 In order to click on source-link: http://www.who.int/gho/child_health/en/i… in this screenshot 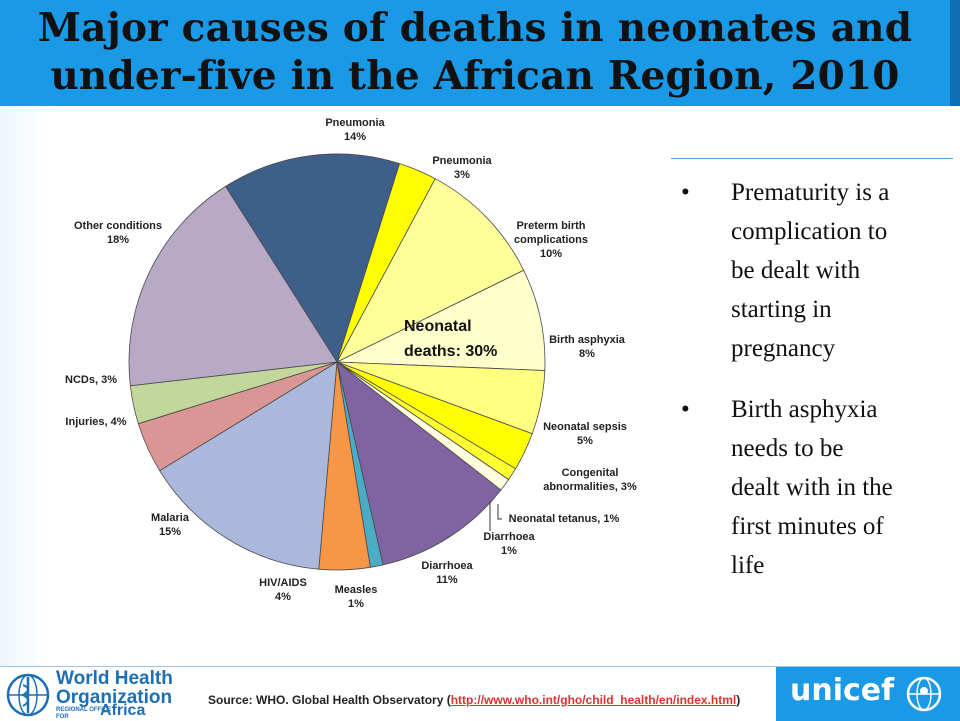, I will do `click(593, 700)`.